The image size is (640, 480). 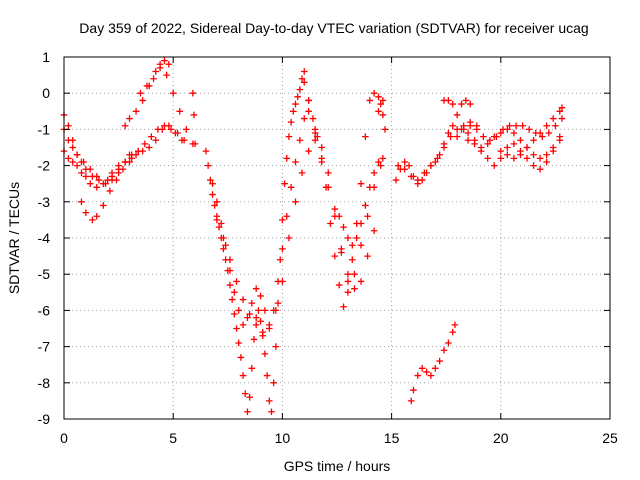 I want to click on x-tick-label: 0, so click(x=64, y=438).